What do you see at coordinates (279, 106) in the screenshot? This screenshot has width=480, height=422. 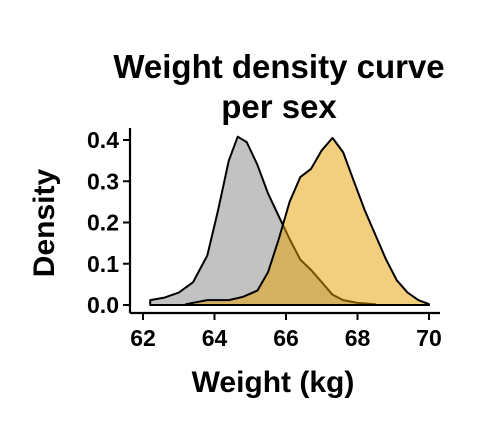 I see `chart-title-line-2: per sex` at bounding box center [279, 106].